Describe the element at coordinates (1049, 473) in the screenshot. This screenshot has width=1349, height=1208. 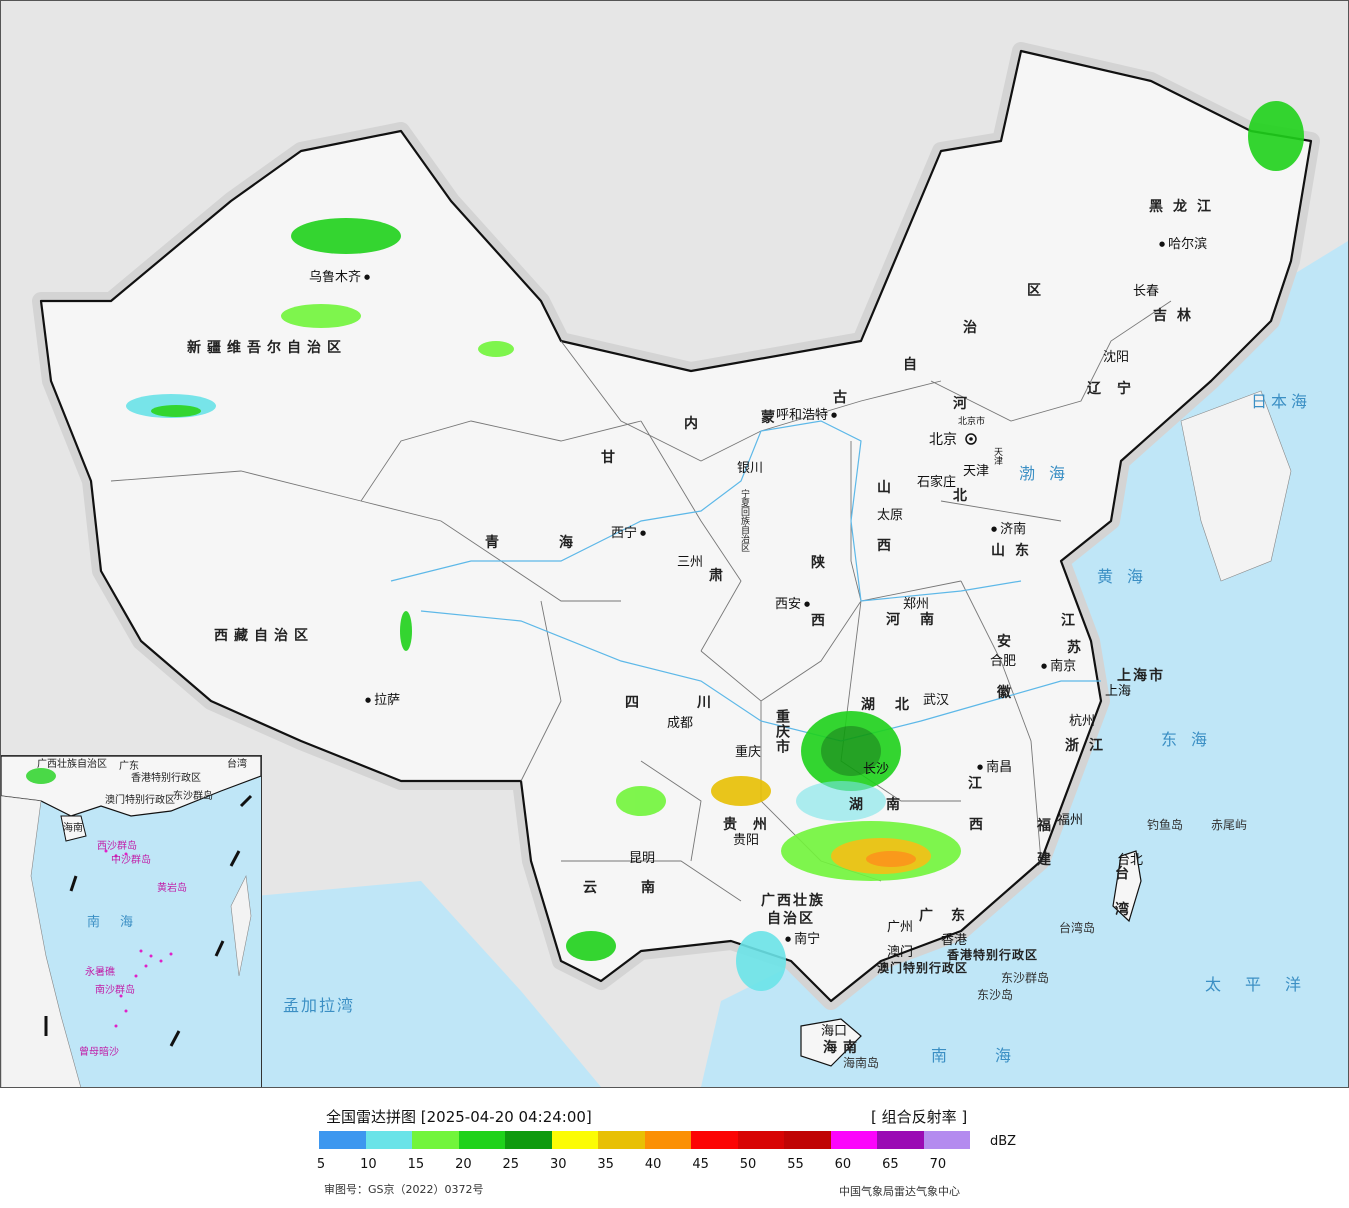
I see `sea-bohai: 渤海` at that location.